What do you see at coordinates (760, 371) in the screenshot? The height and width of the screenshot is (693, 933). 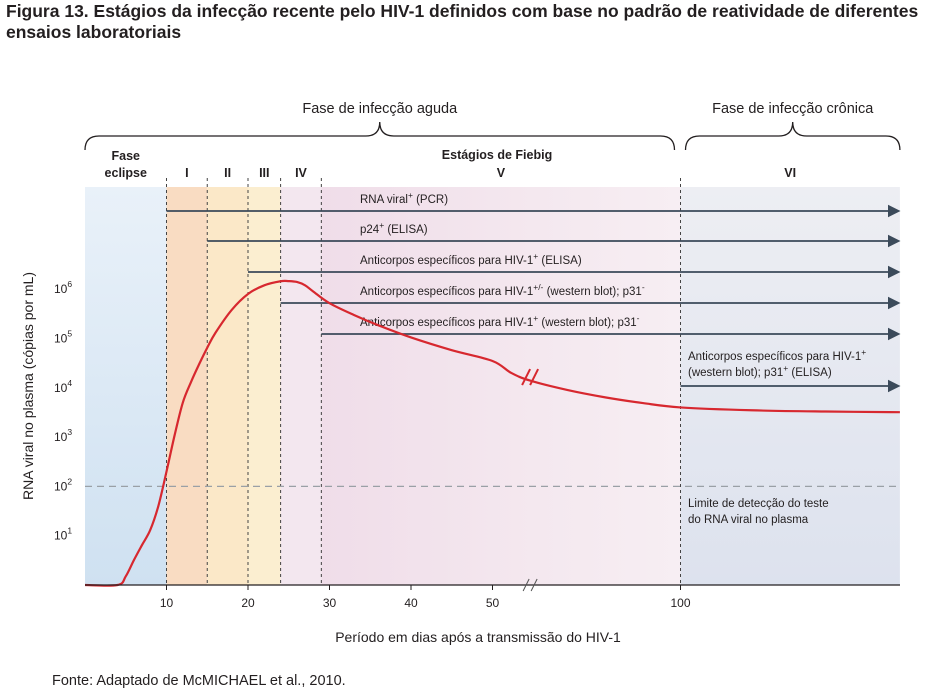 I see `assay-label: (western blot); p31+ (ELISA)` at bounding box center [760, 371].